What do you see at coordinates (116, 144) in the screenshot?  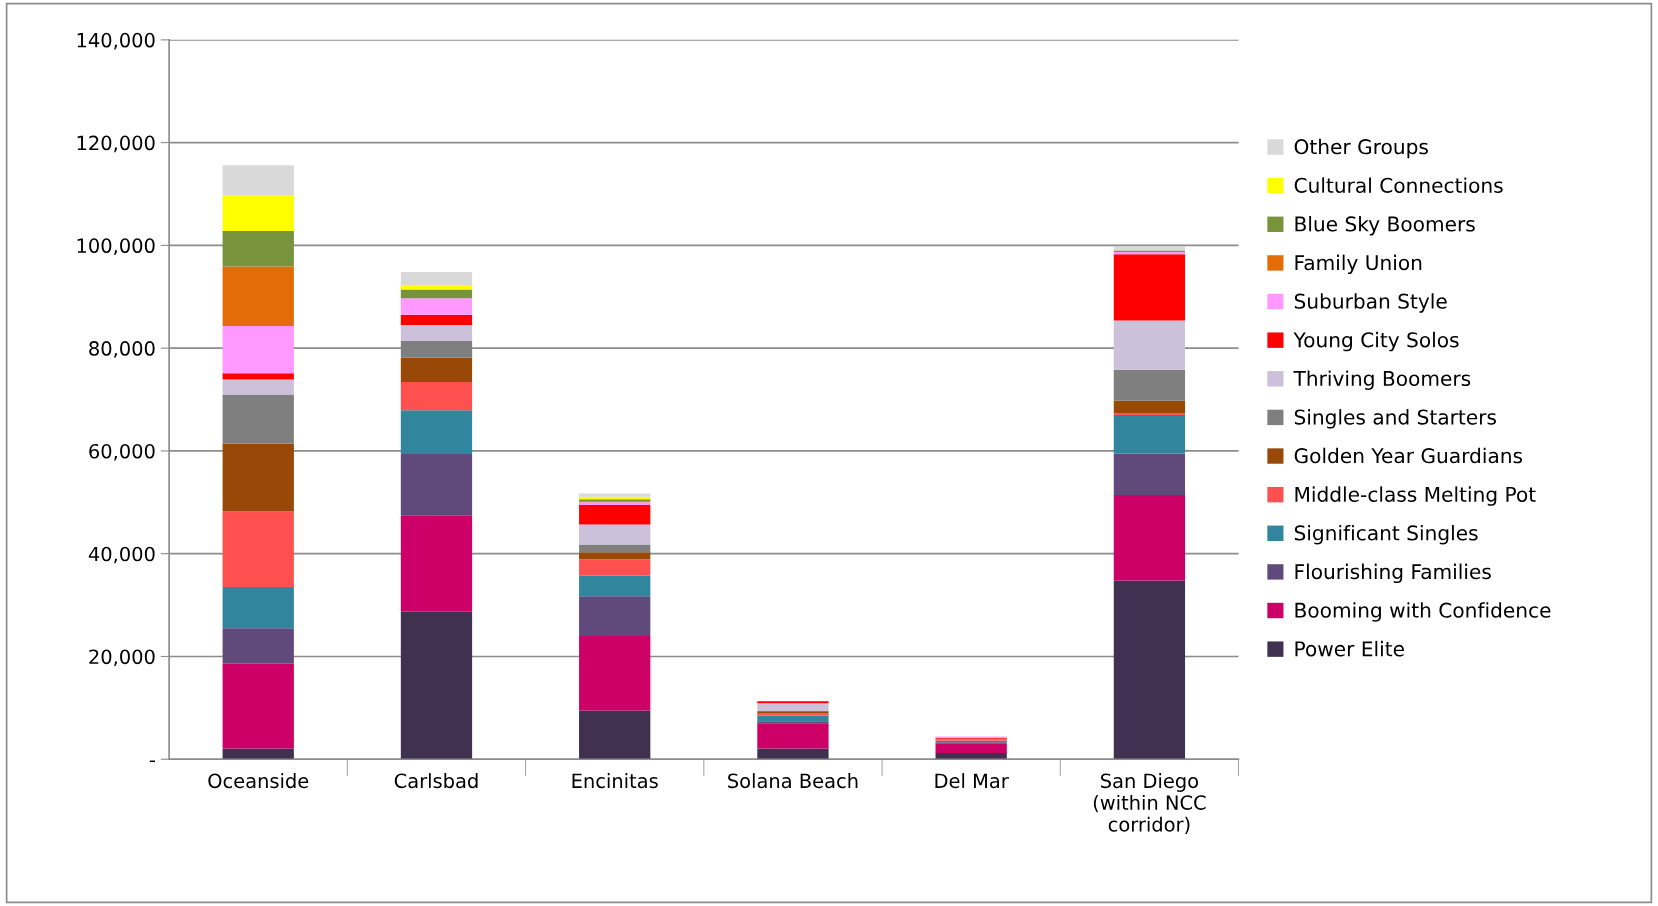 I see `y-tick-label: 120,000` at bounding box center [116, 144].